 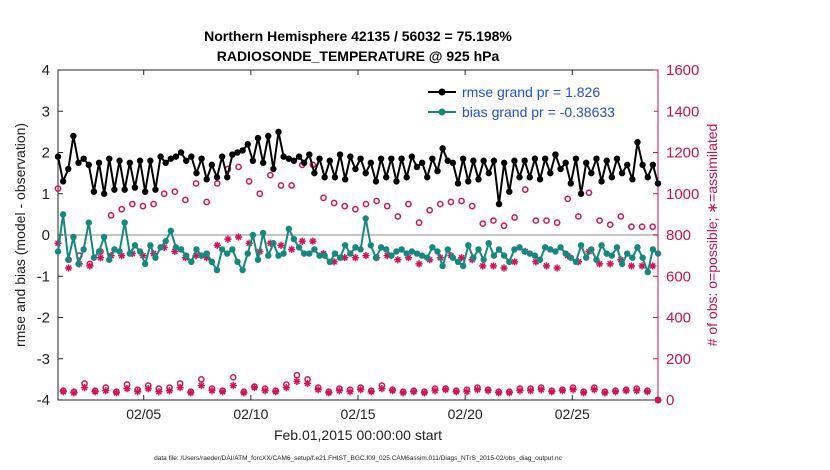 What do you see at coordinates (678, 359) in the screenshot?
I see `y-right-tick-label: 200` at bounding box center [678, 359].